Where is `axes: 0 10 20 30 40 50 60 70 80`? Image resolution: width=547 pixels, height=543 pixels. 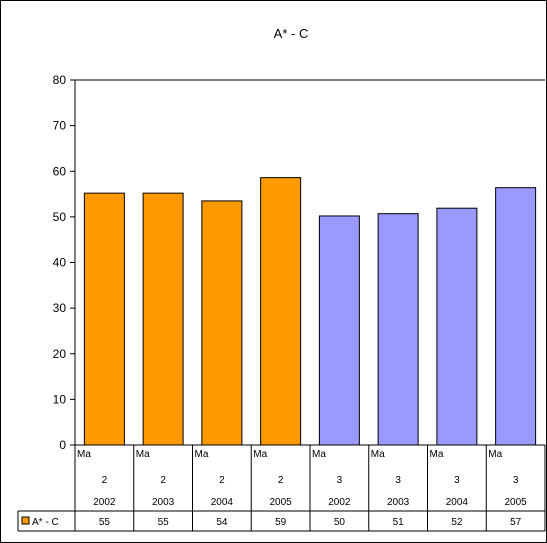
axes: 0 10 20 30 40 50 60 70 80 is located at coordinates (64, 262).